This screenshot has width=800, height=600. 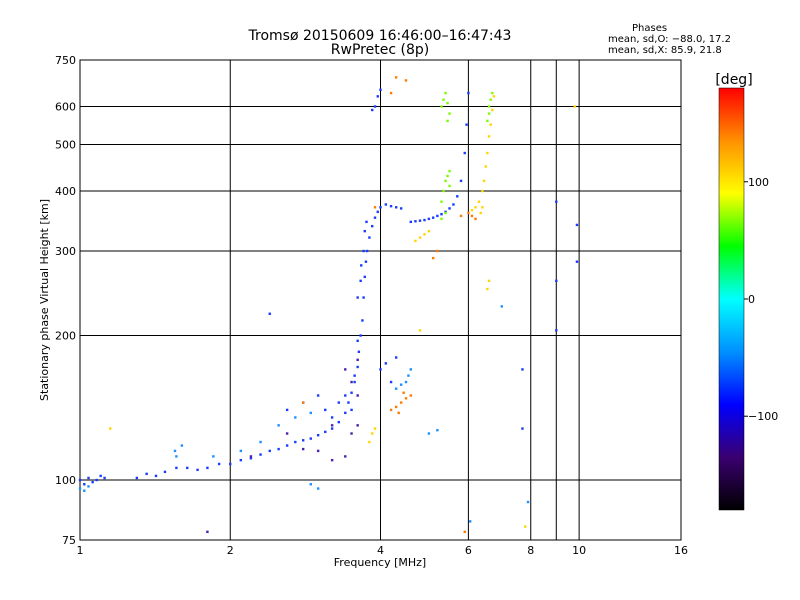 What do you see at coordinates (65, 336) in the screenshot?
I see `y-tick-label: 200` at bounding box center [65, 336].